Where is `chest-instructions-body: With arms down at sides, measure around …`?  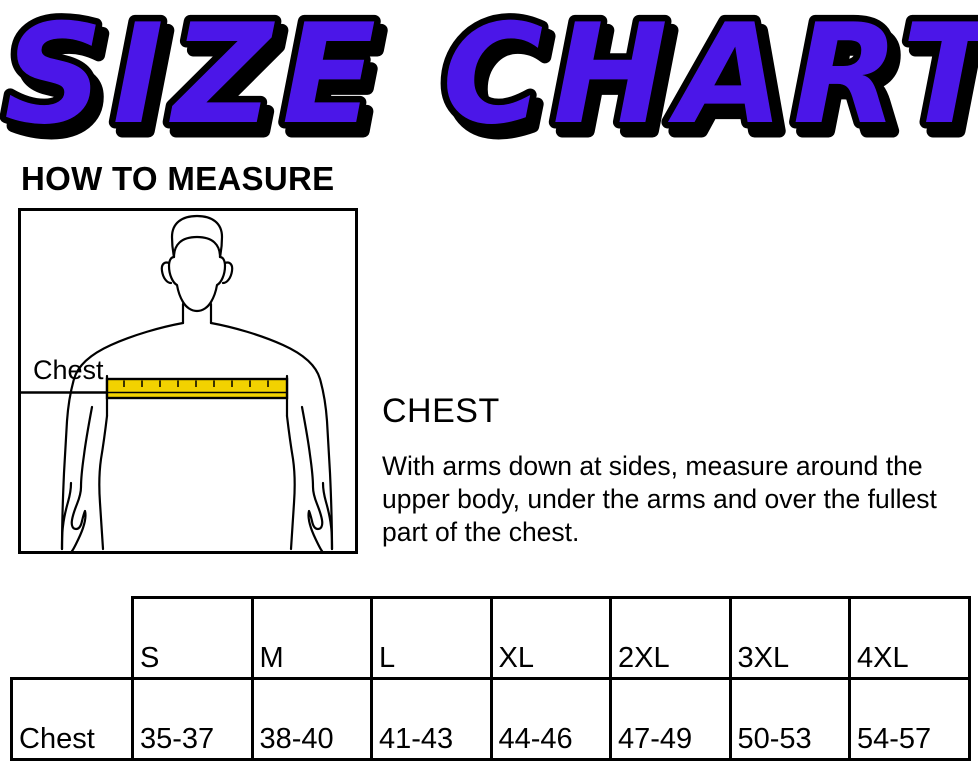 chest-instructions-body: With arms down at sides, measure around … is located at coordinates (659, 499).